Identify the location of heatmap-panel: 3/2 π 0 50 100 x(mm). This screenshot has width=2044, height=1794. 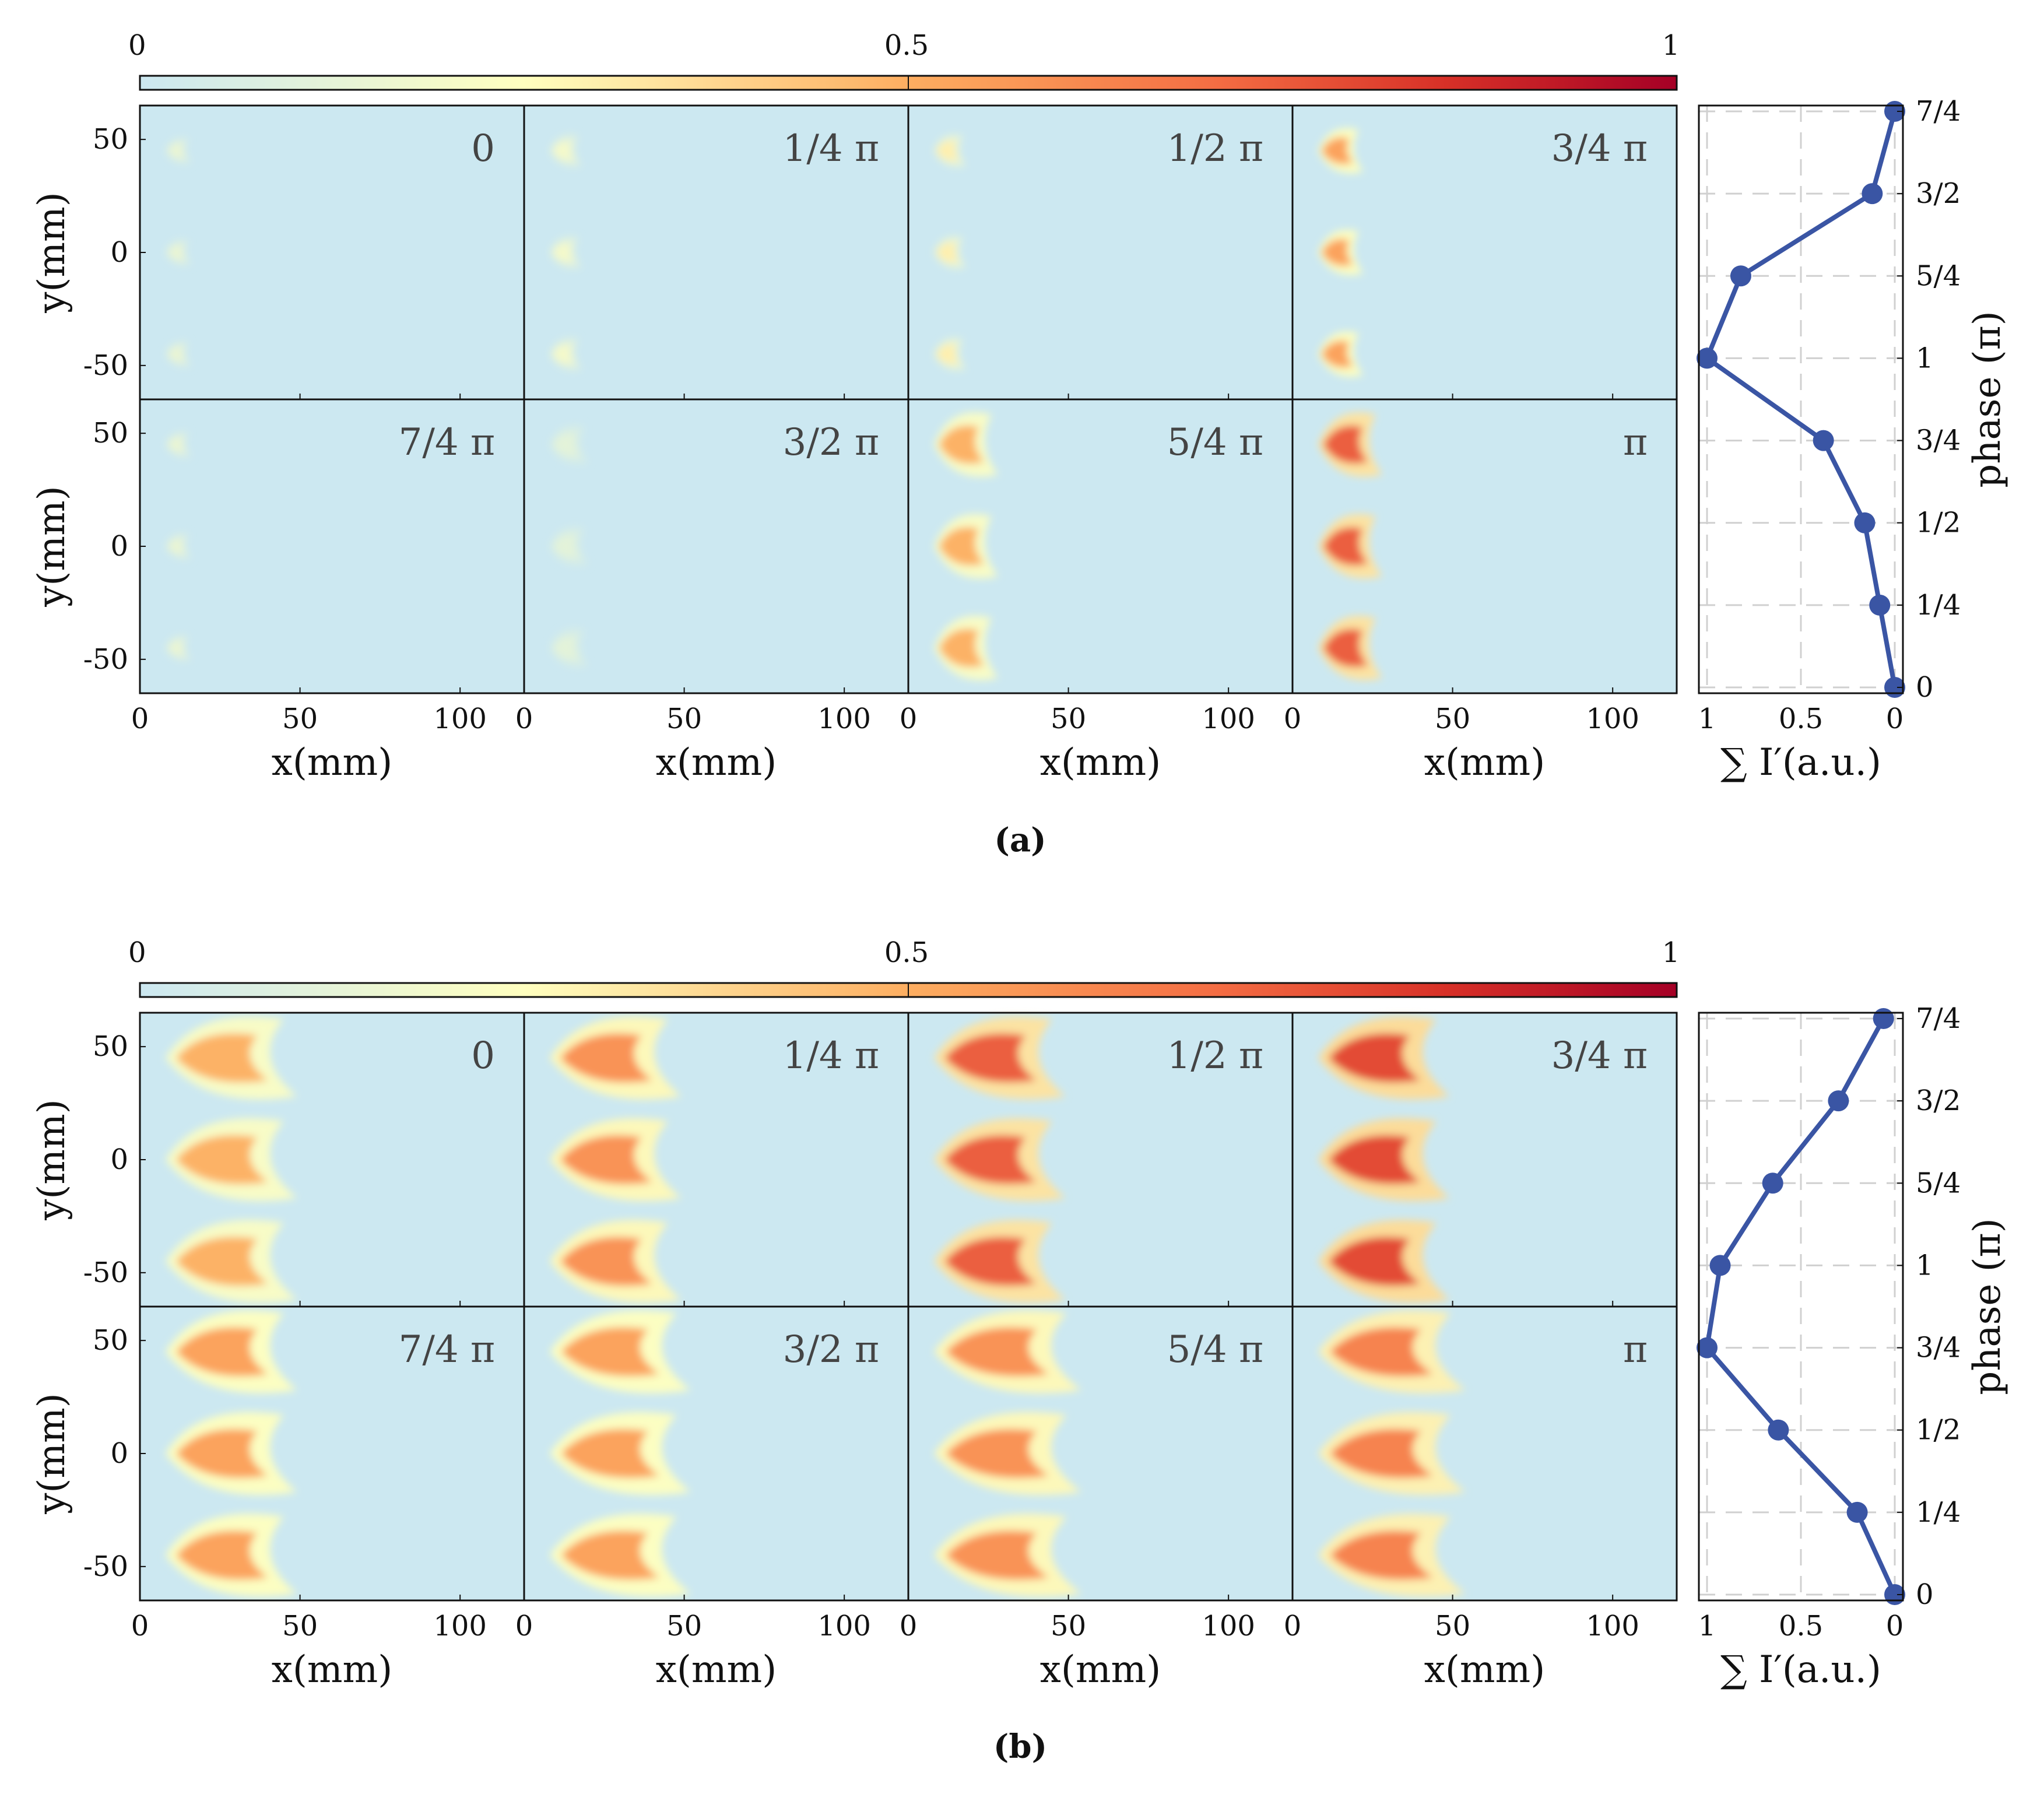
(712, 591).